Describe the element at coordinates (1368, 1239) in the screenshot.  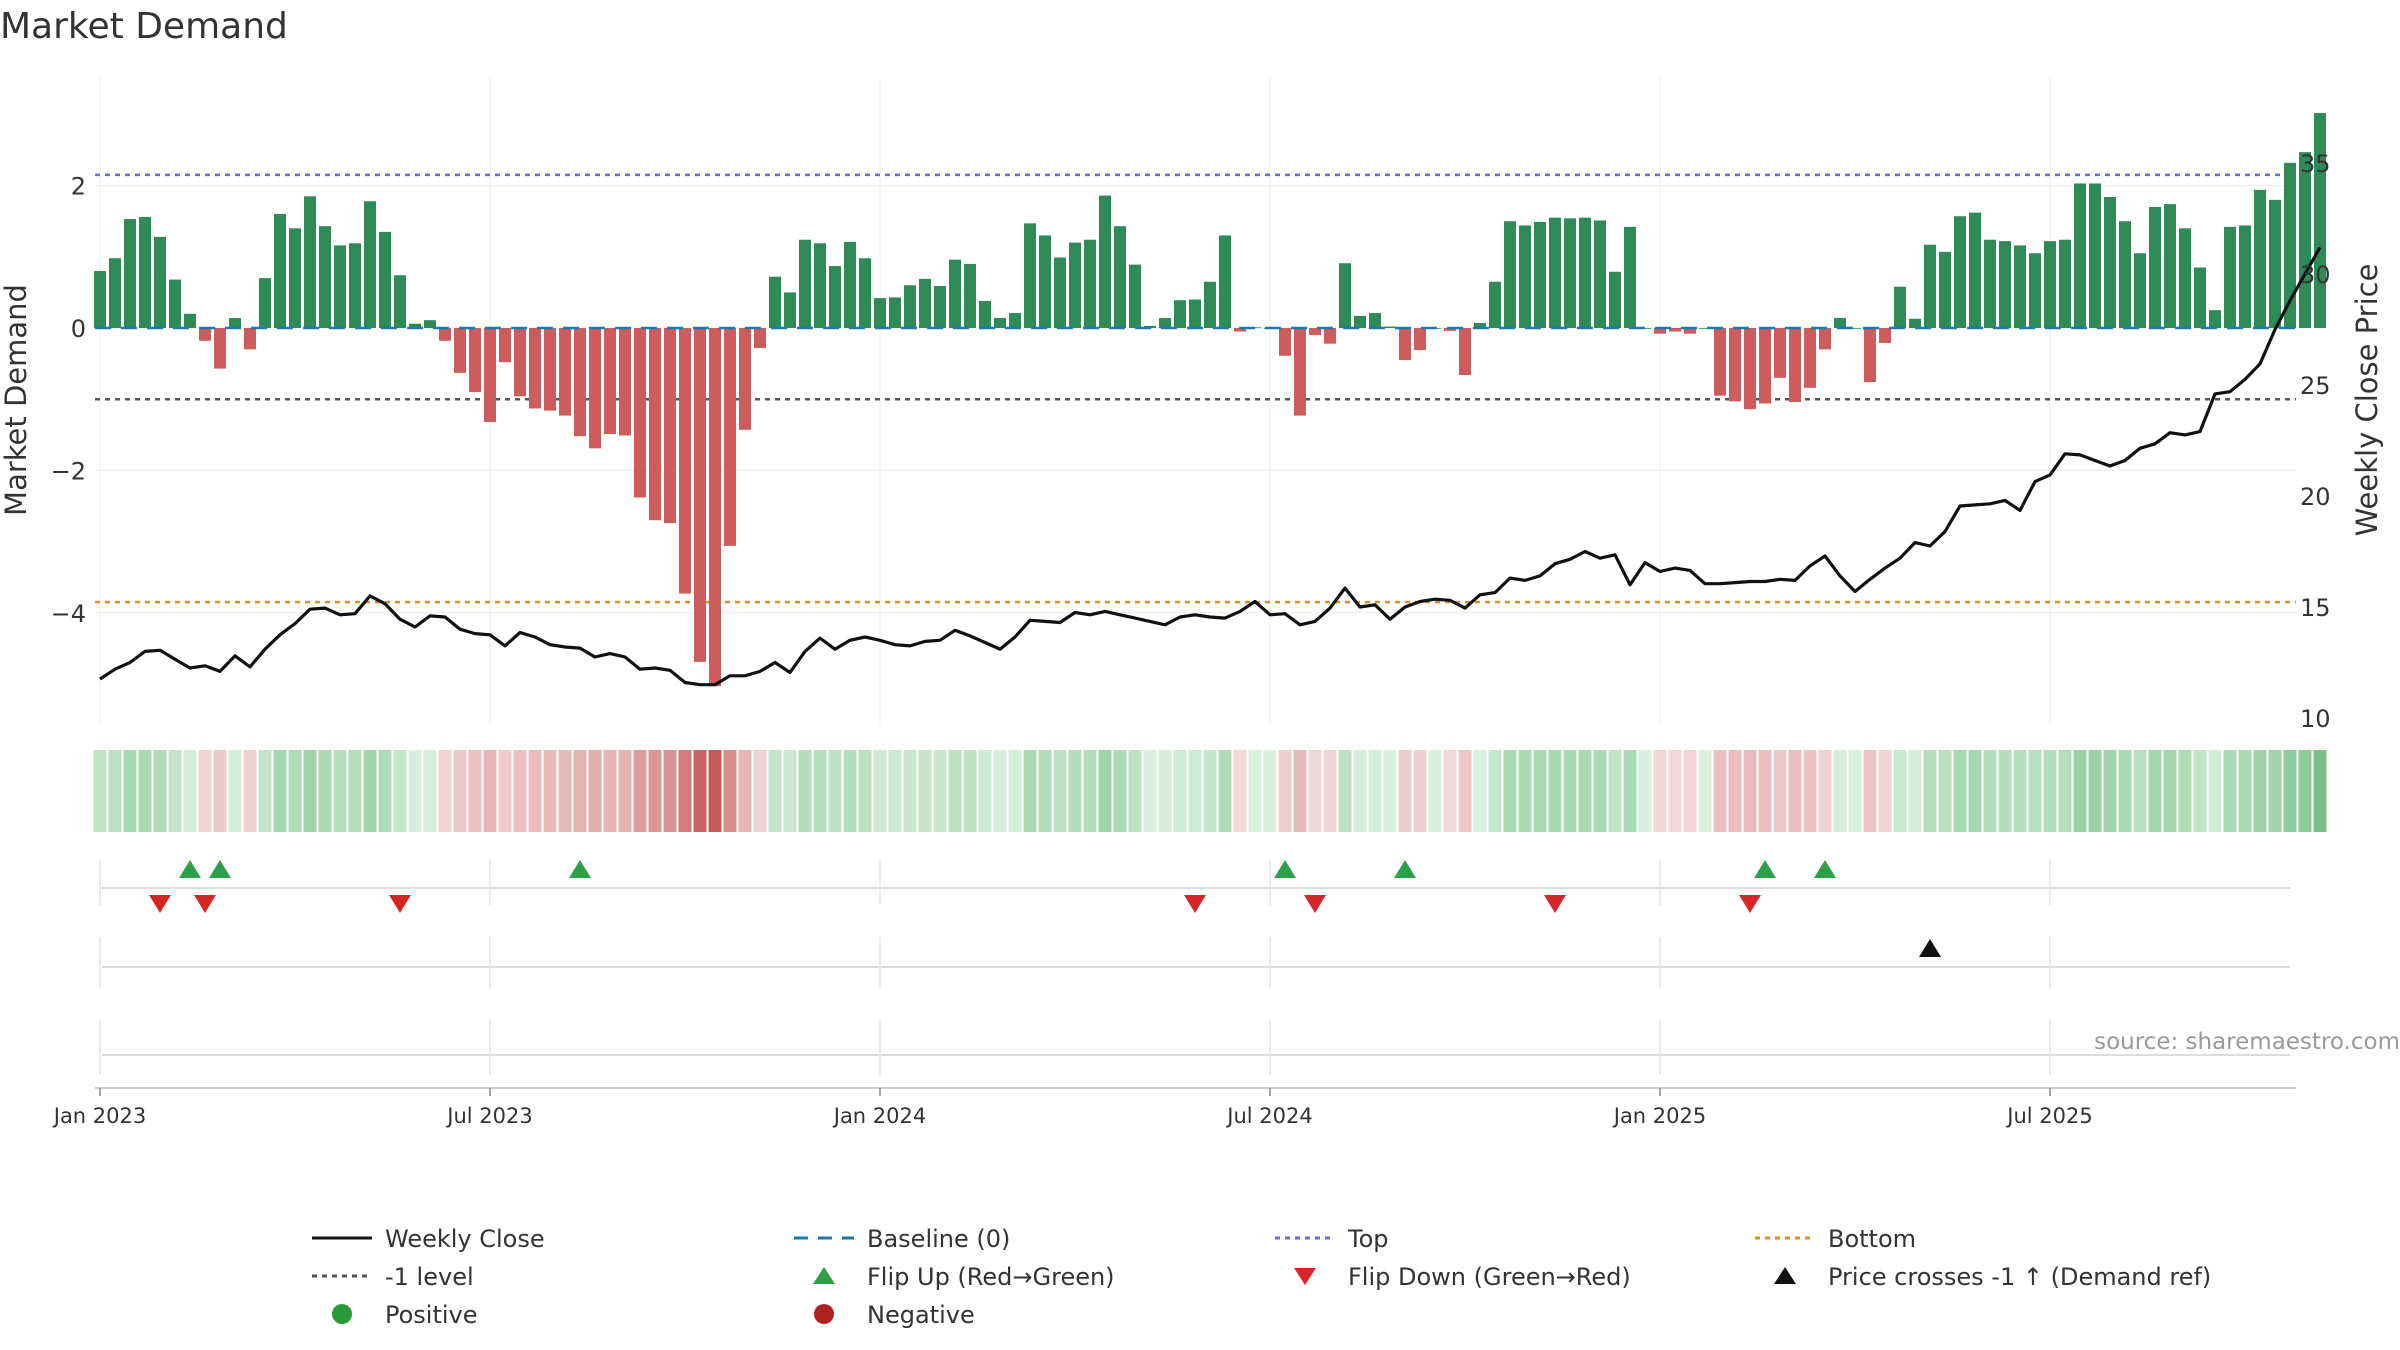
I see `legend-label: Top` at that location.